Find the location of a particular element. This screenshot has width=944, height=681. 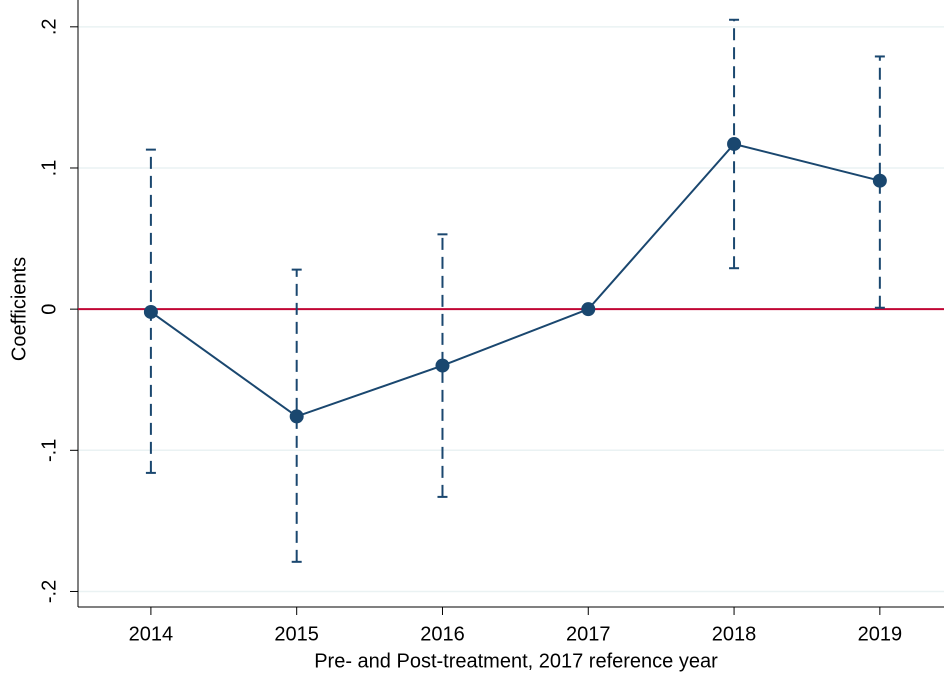

x-tick-label: 2018 is located at coordinates (734, 634).